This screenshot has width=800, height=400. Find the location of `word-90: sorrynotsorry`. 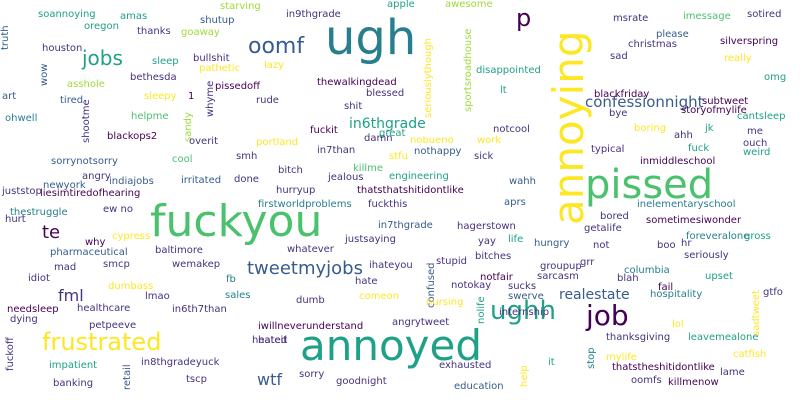

word-90: sorrynotsorry is located at coordinates (84, 161).